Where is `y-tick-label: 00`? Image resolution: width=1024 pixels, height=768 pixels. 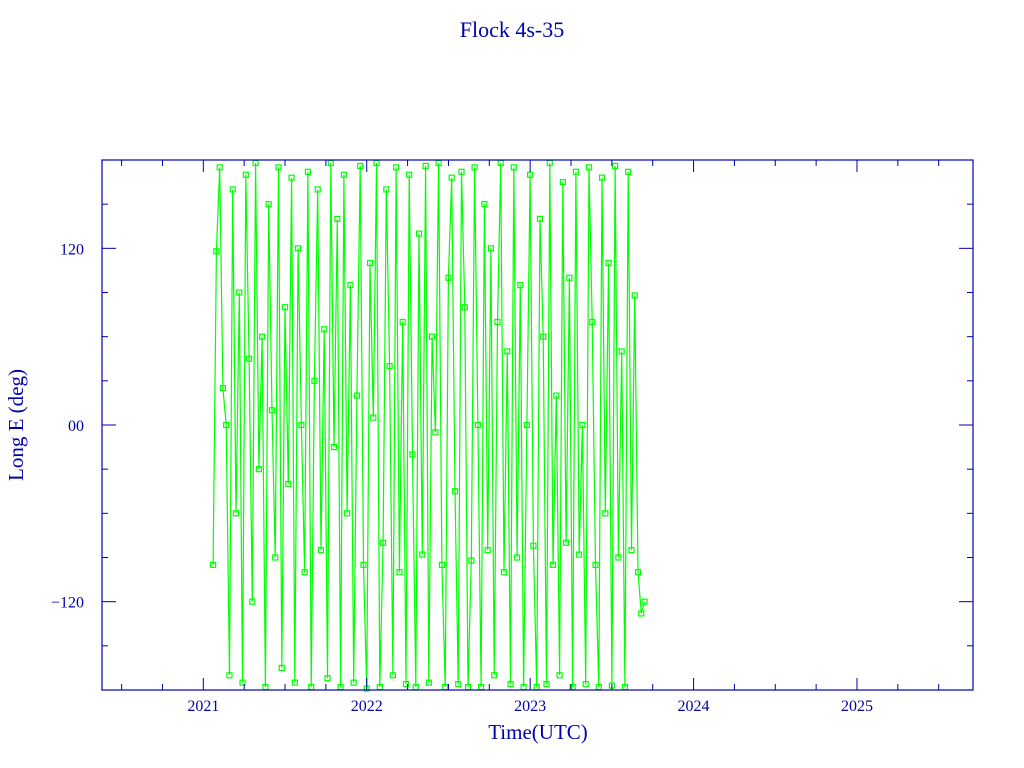 y-tick-label: 00 is located at coordinates (76, 426).